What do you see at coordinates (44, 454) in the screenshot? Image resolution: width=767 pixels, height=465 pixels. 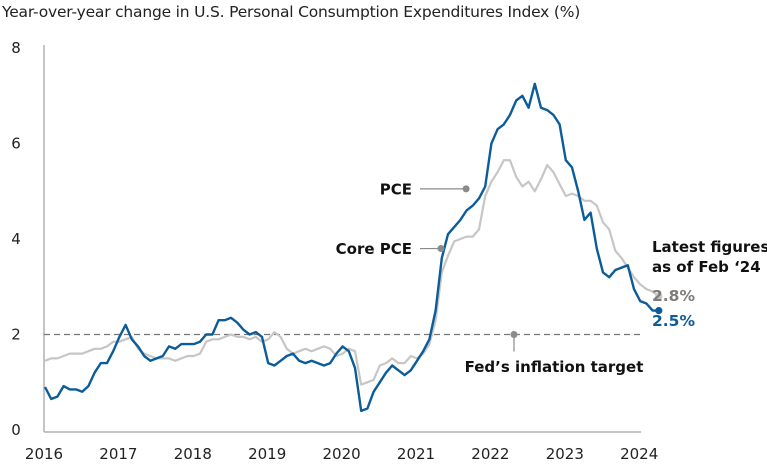 I see `x-tick-label: 2016` at bounding box center [44, 454].